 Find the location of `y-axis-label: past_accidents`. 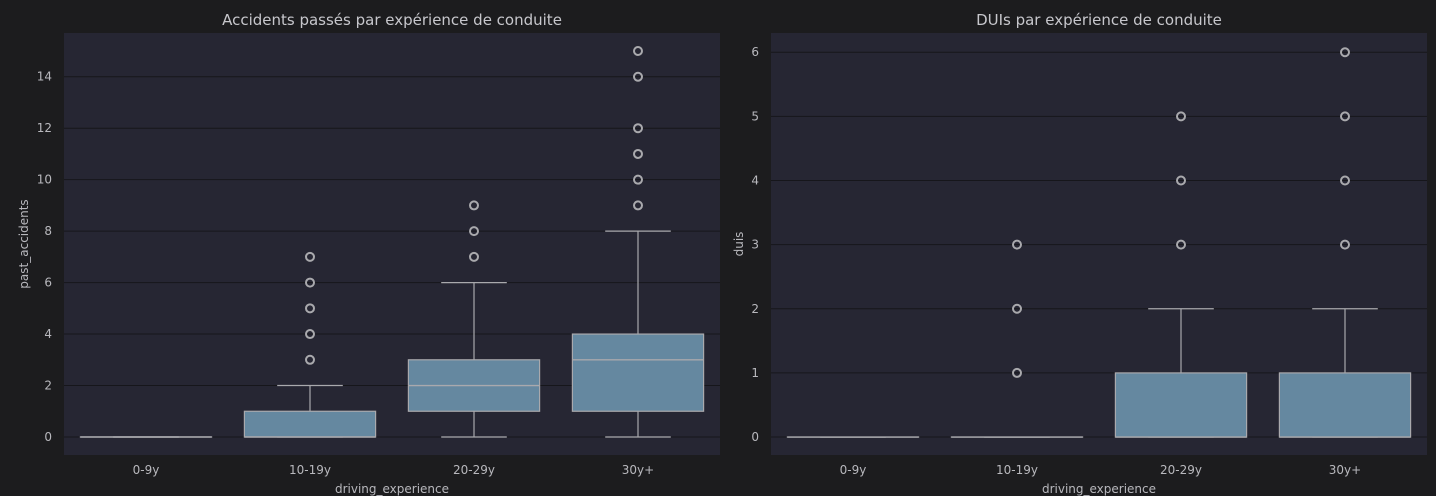

y-axis-label: past_accidents is located at coordinates (24, 243).